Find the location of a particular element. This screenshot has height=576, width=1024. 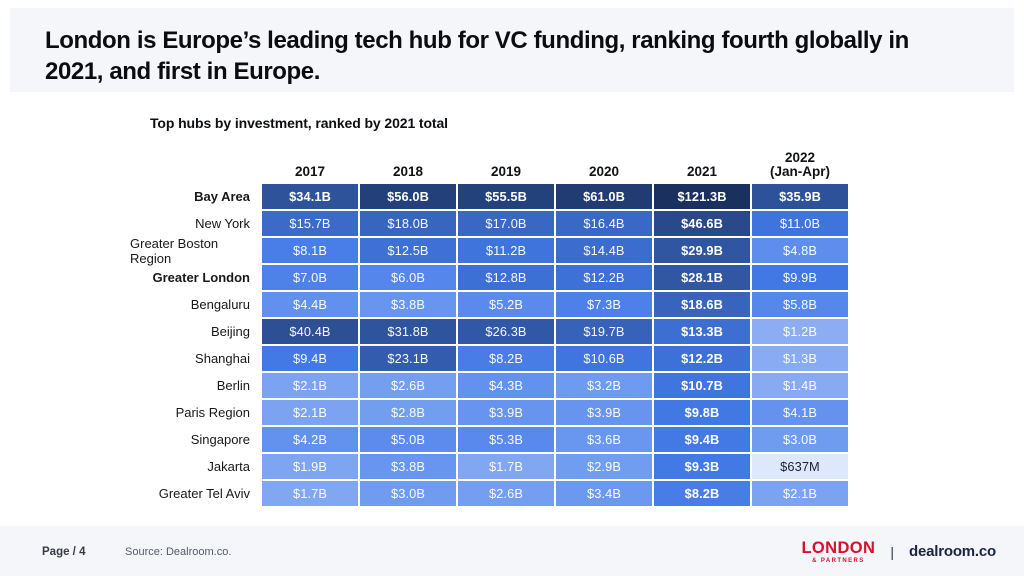

heat-cell: $16.4B is located at coordinates (604, 223).